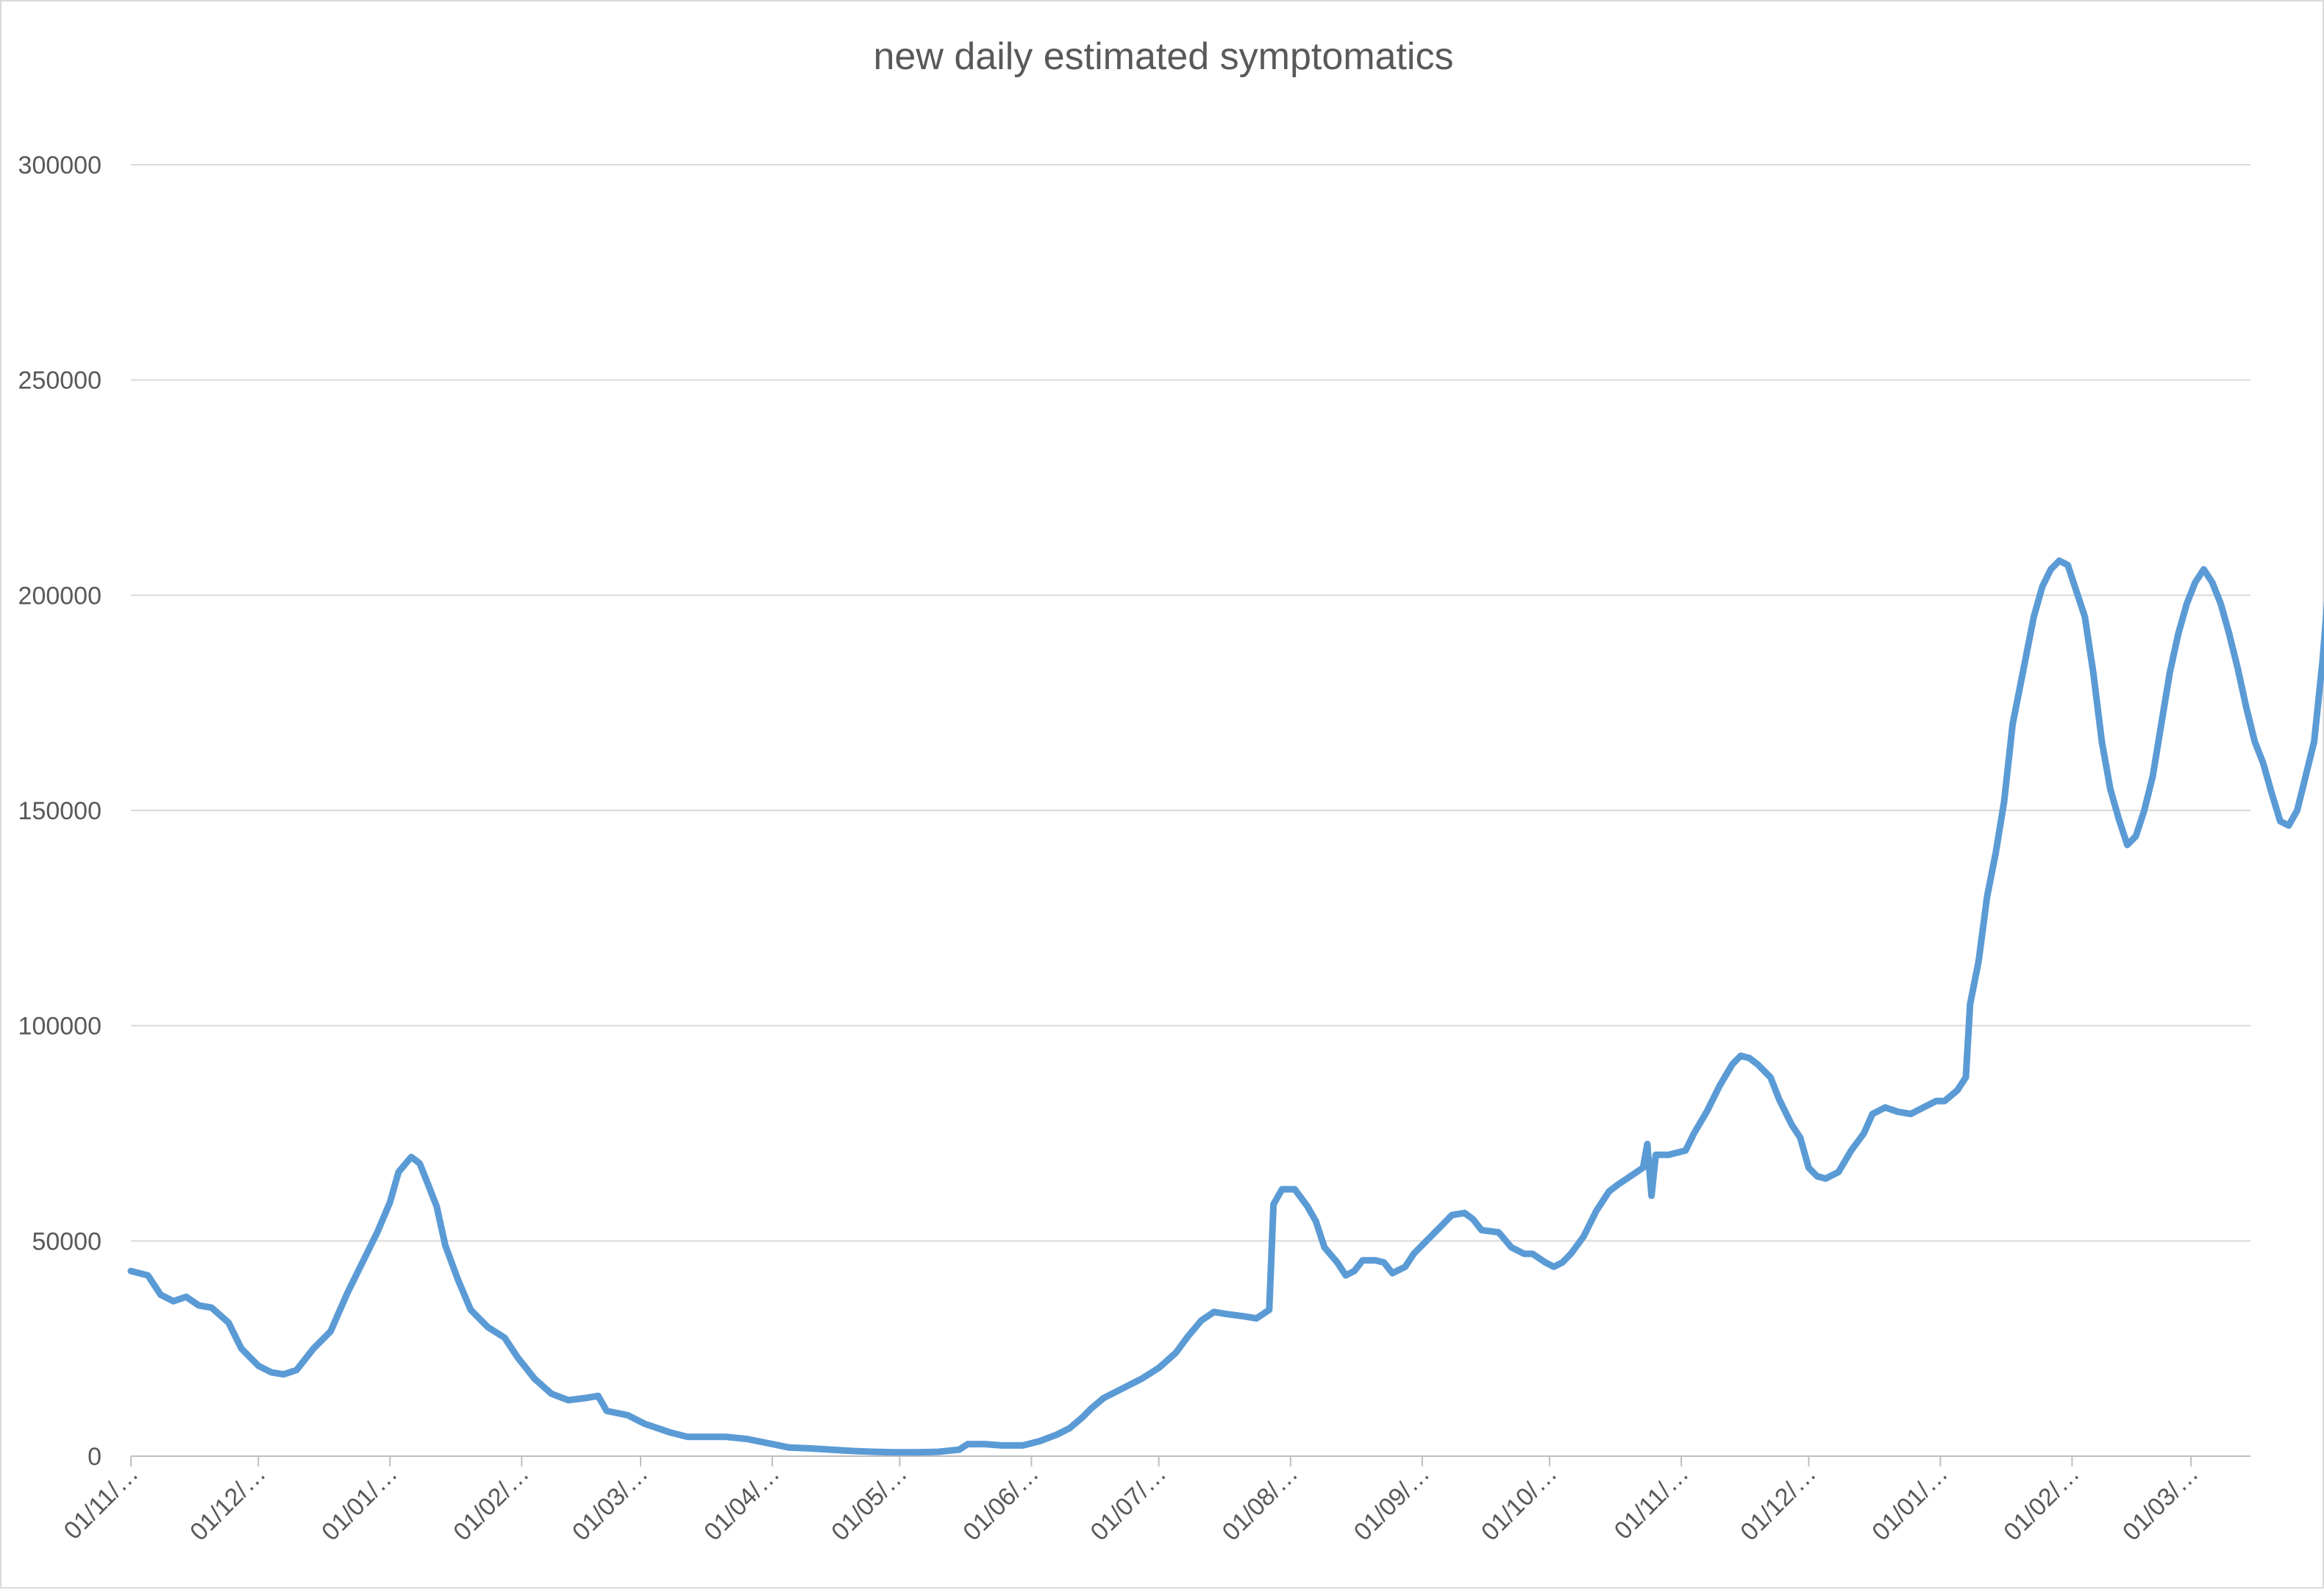 Image resolution: width=2324 pixels, height=1590 pixels. I want to click on y-tick-label: 50000, so click(66, 1241).